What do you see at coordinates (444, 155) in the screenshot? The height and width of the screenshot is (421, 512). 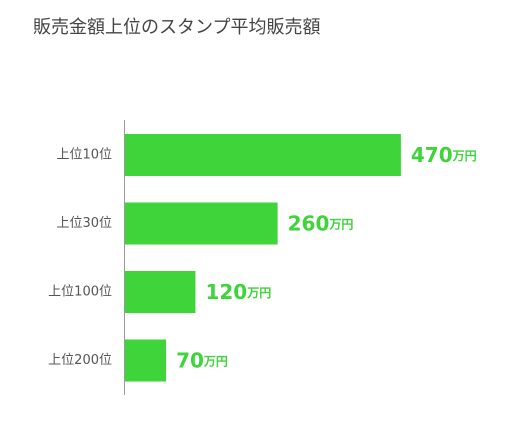 I see `value-label: 470万円` at bounding box center [444, 155].